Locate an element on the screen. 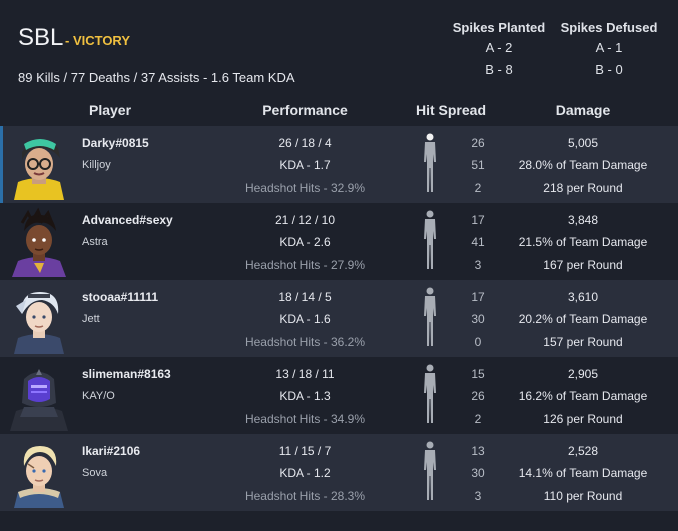 This screenshot has height=531, width=678. body-hits: 41 is located at coordinates (478, 242).